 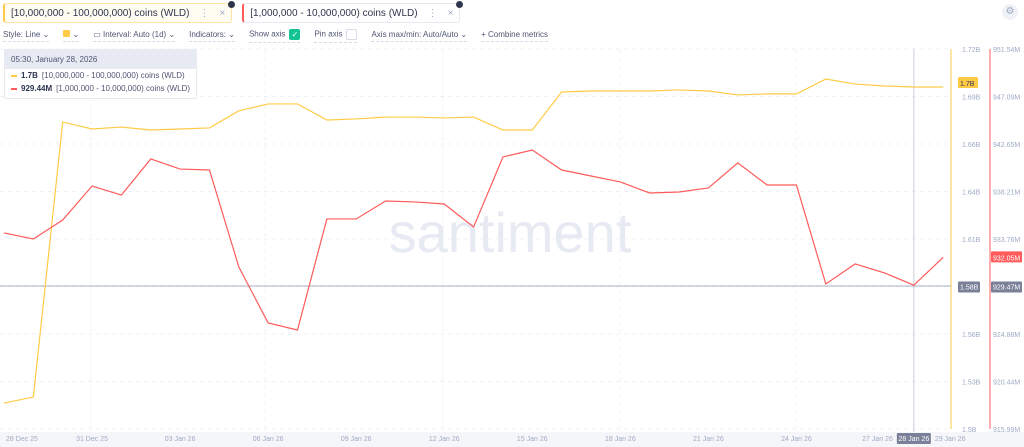 I want to click on x-tick-label: 21 Jan 26, so click(x=708, y=439).